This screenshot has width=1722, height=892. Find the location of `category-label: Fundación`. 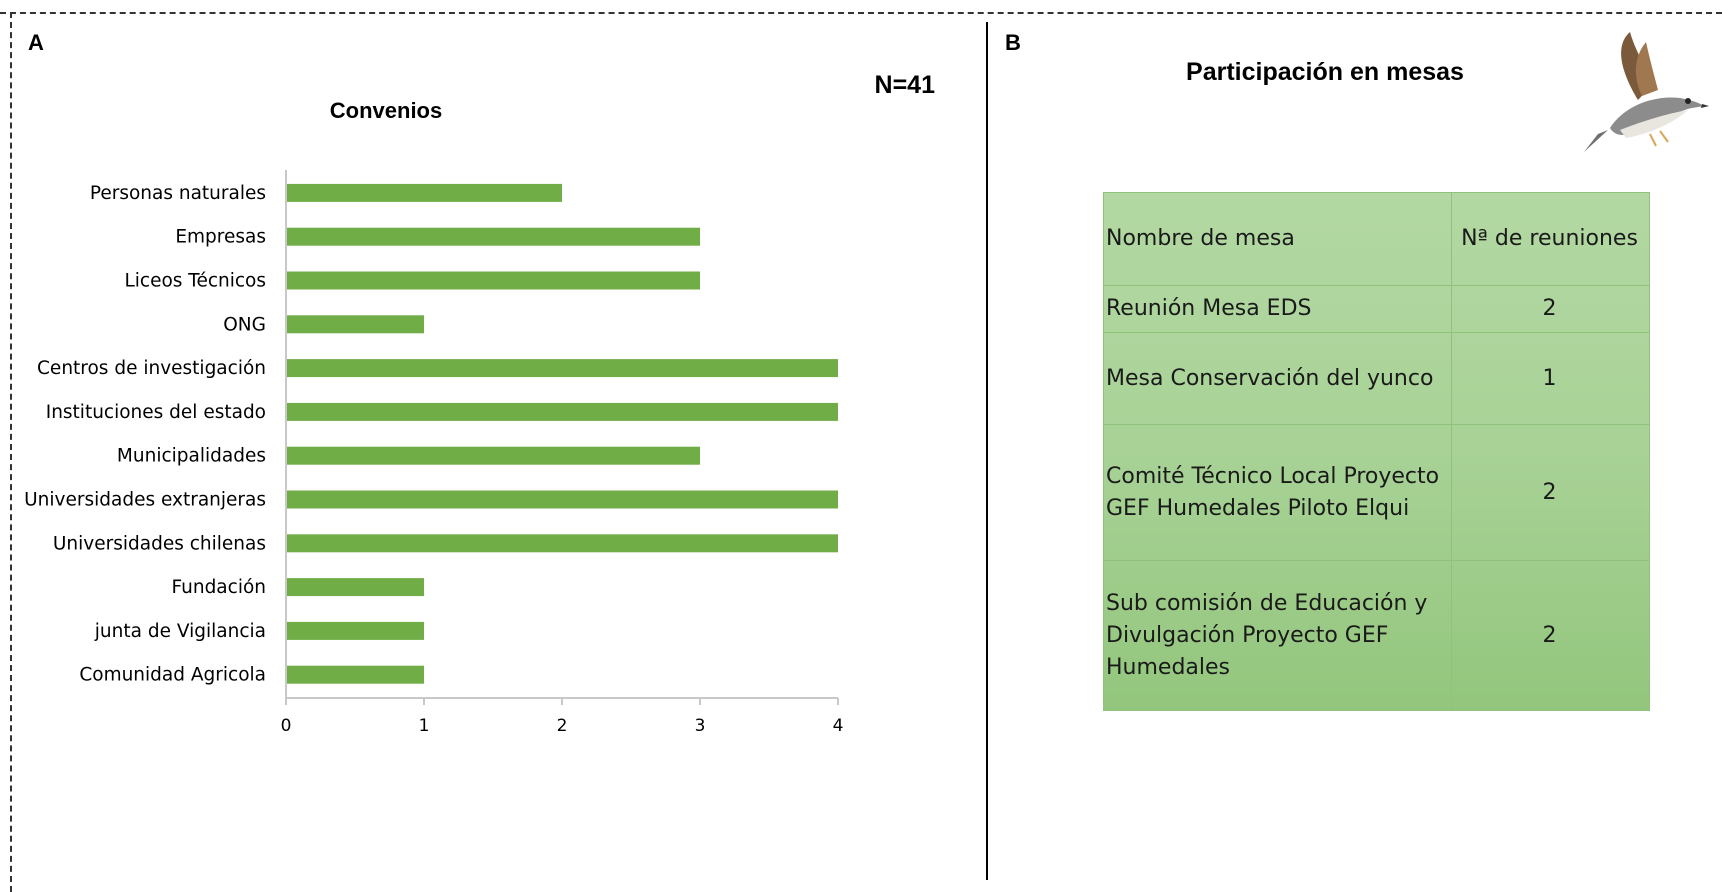

category-label: Fundación is located at coordinates (218, 587).